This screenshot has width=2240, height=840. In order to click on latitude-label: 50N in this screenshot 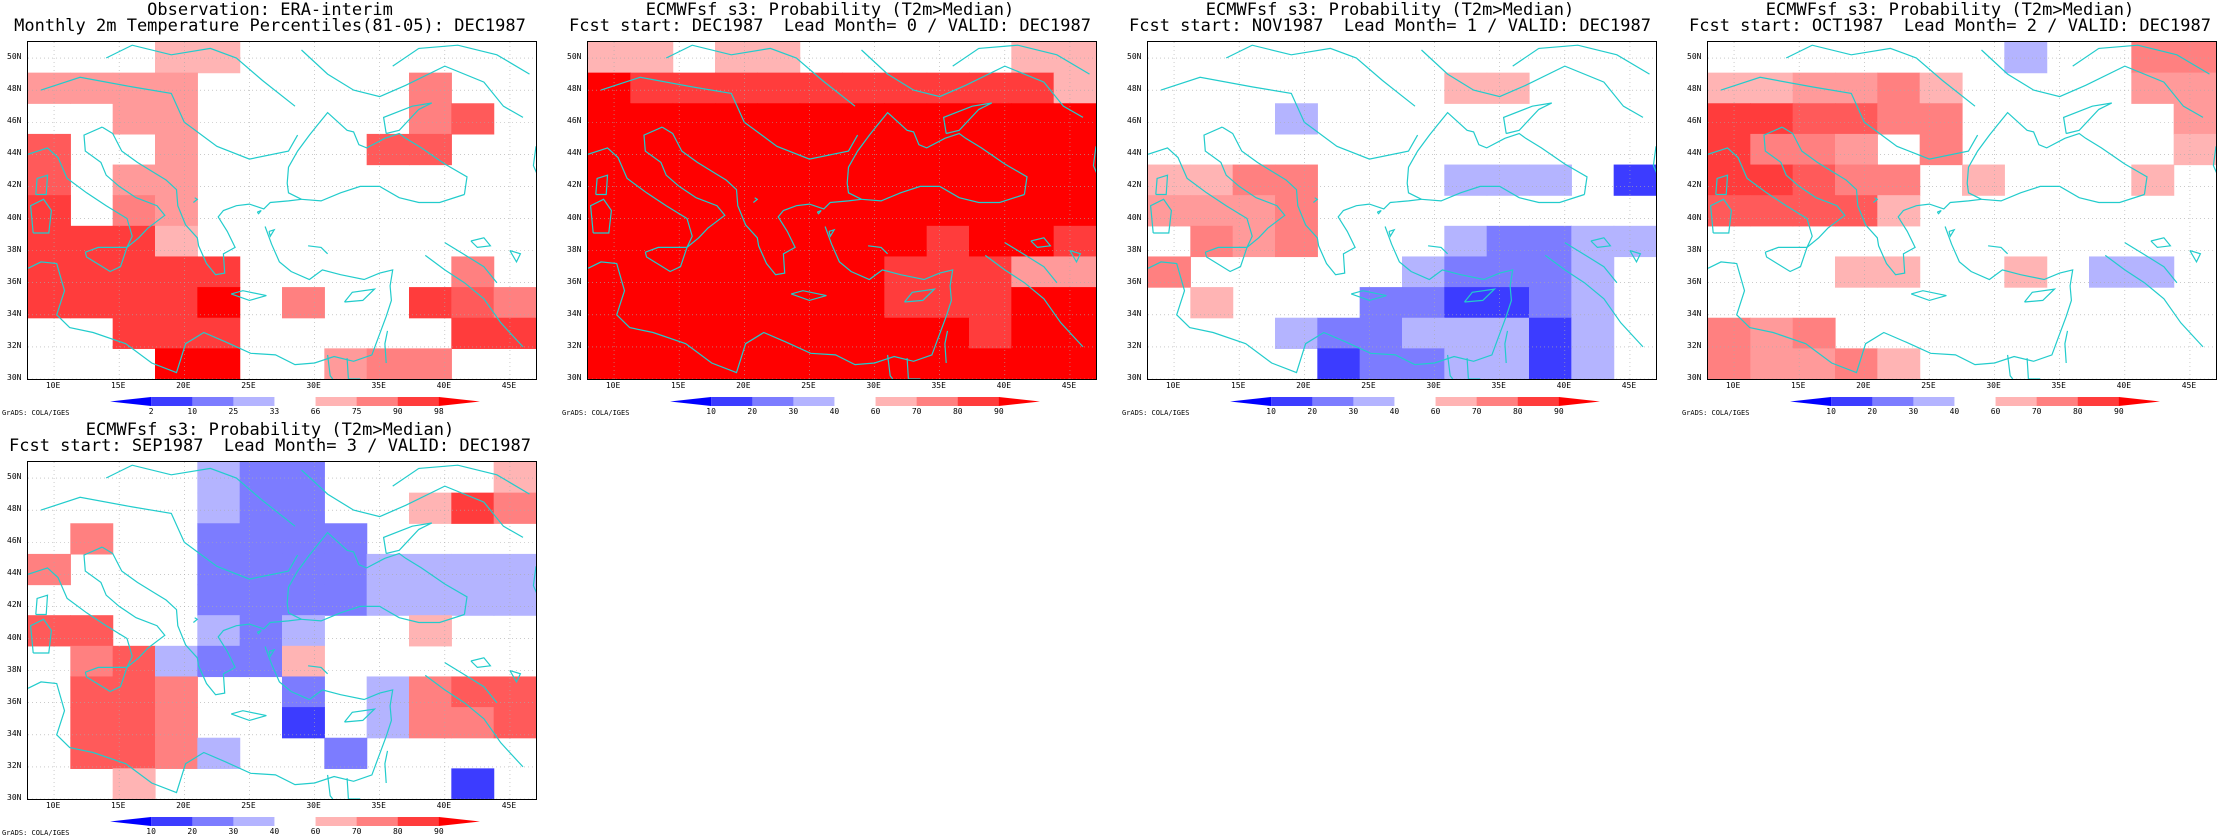, I will do `click(1694, 57)`.